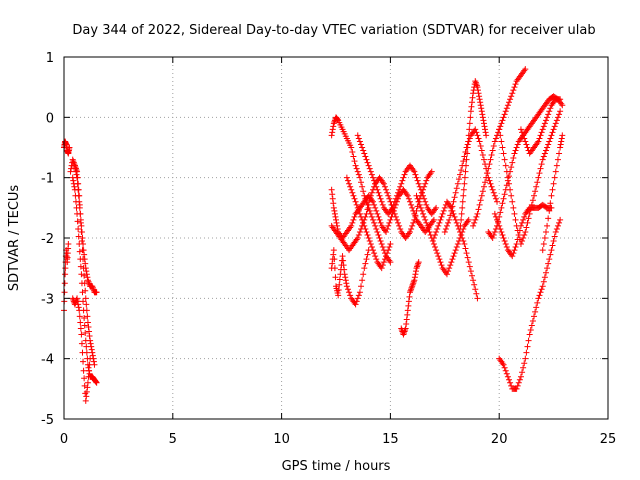 The height and width of the screenshot is (480, 640). What do you see at coordinates (368, 223) in the screenshot?
I see `series-arc-k` at bounding box center [368, 223].